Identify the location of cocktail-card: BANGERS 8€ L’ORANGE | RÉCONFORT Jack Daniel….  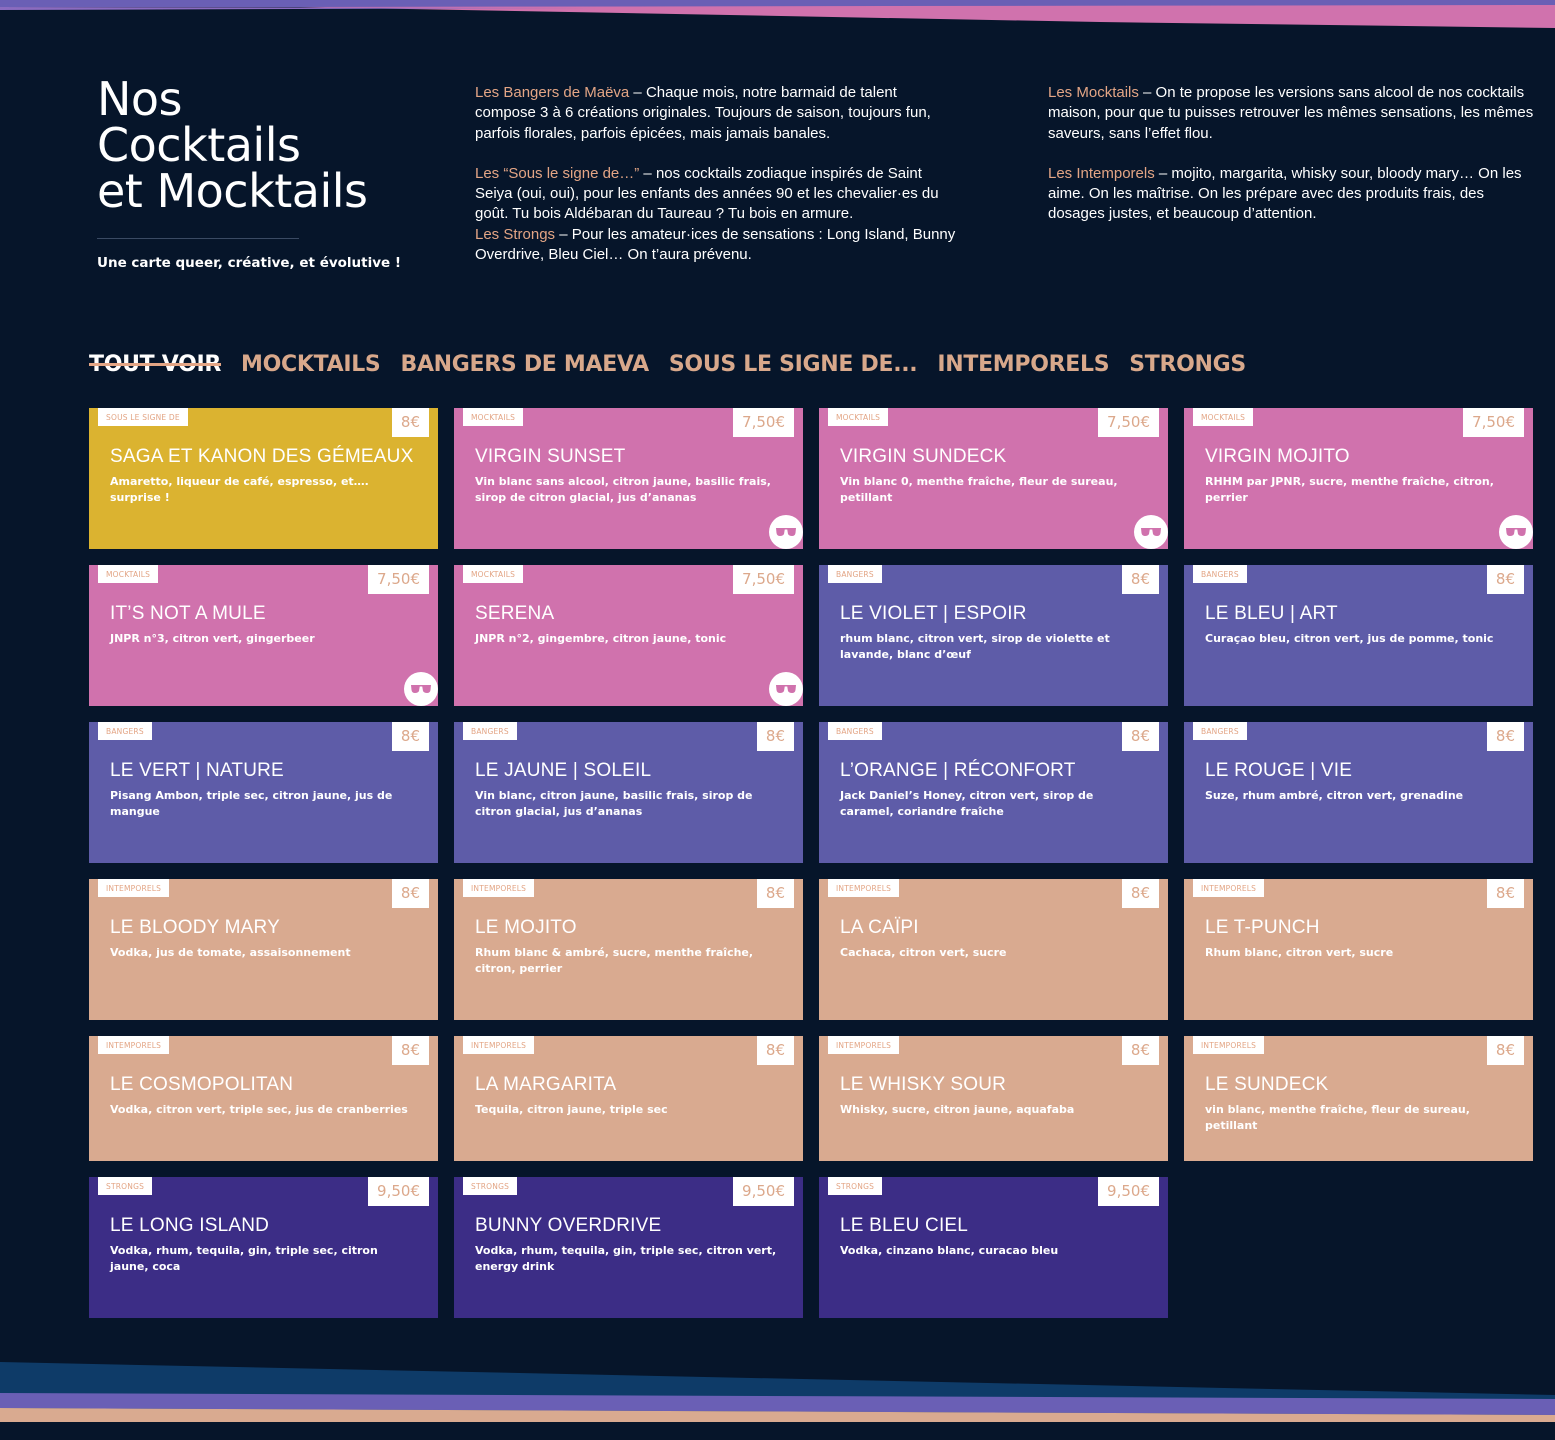
(993, 792).